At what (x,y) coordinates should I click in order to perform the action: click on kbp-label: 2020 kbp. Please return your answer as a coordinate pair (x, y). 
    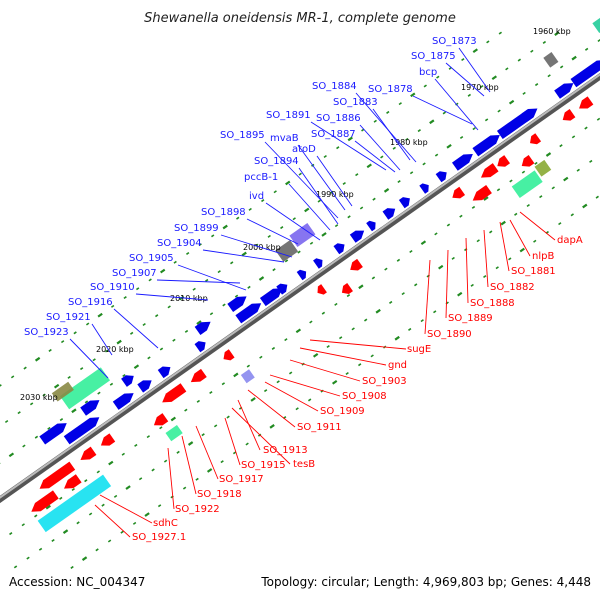
    Looking at the image, I should click on (115, 349).